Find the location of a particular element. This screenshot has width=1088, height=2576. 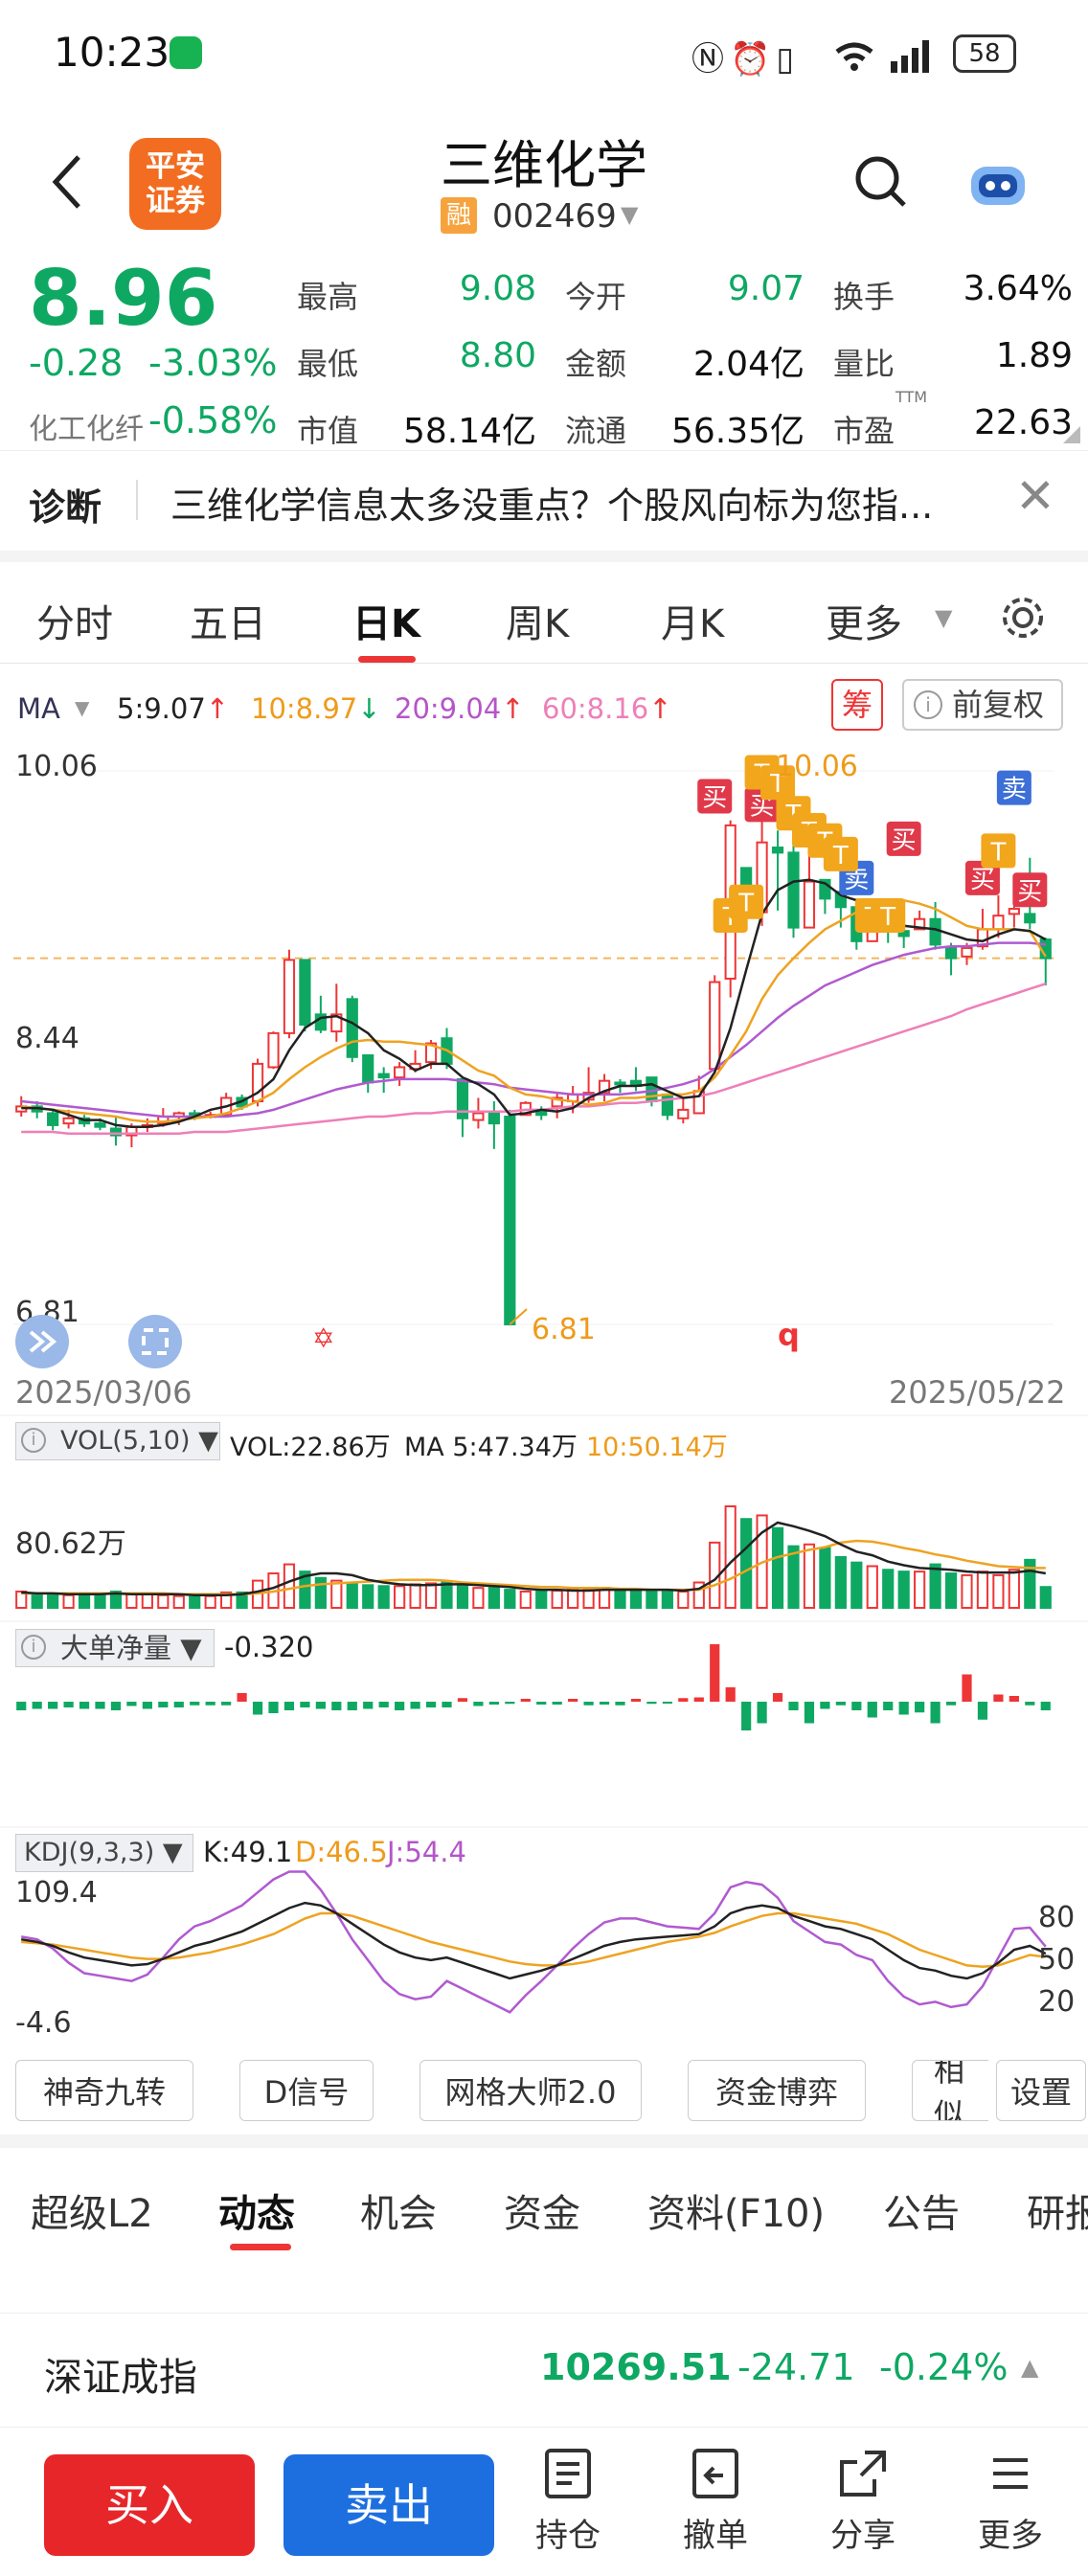

search-icon is located at coordinates (881, 182).